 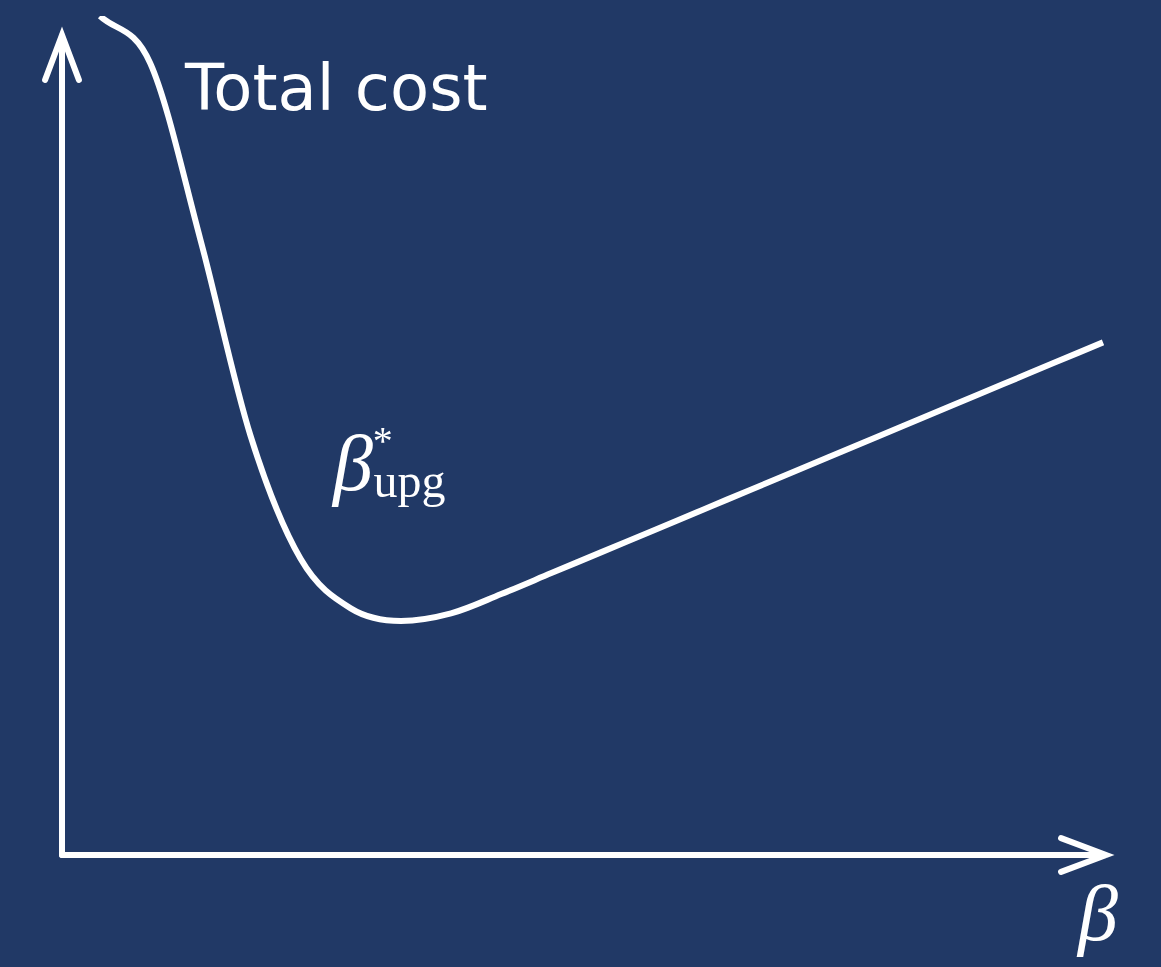 What do you see at coordinates (1098, 913) in the screenshot?
I see `x-axis-title: β` at bounding box center [1098, 913].